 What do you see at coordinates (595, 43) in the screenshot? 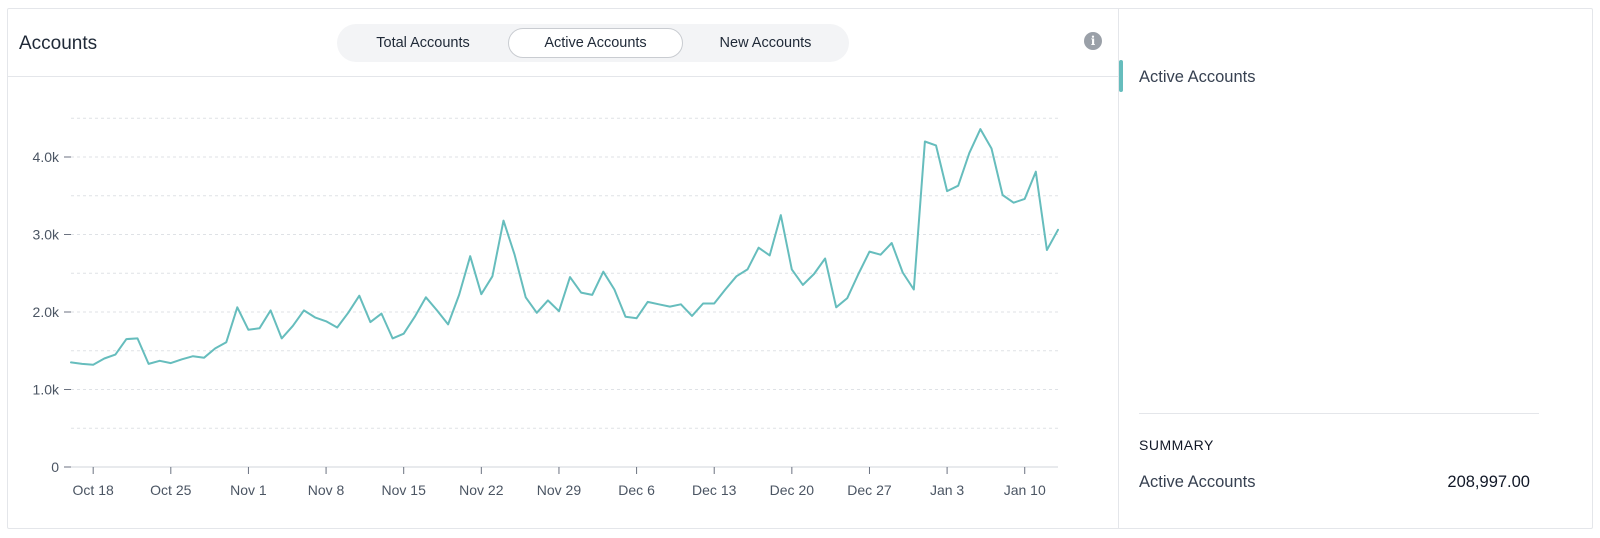
I see `tab-active-accounts: Active Accounts` at bounding box center [595, 43].